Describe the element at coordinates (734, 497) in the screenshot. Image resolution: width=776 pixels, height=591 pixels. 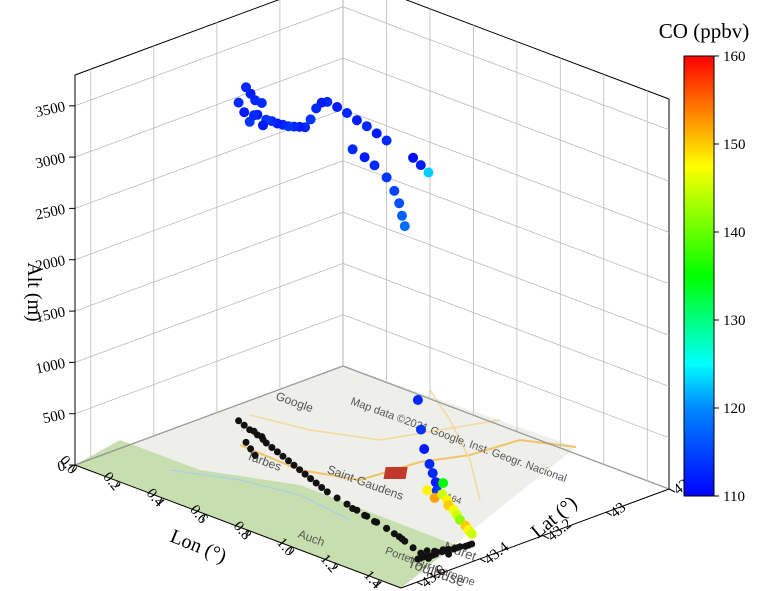
I see `colorbar-tick-label: 110` at that location.